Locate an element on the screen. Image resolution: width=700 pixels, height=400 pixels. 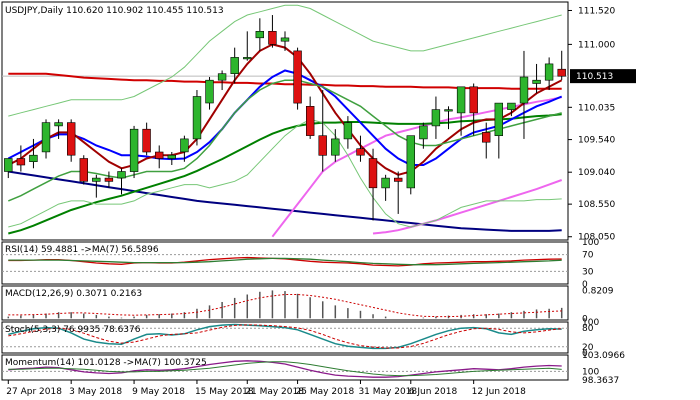
price-axis-label: 110.035 is located at coordinates (596, 108).